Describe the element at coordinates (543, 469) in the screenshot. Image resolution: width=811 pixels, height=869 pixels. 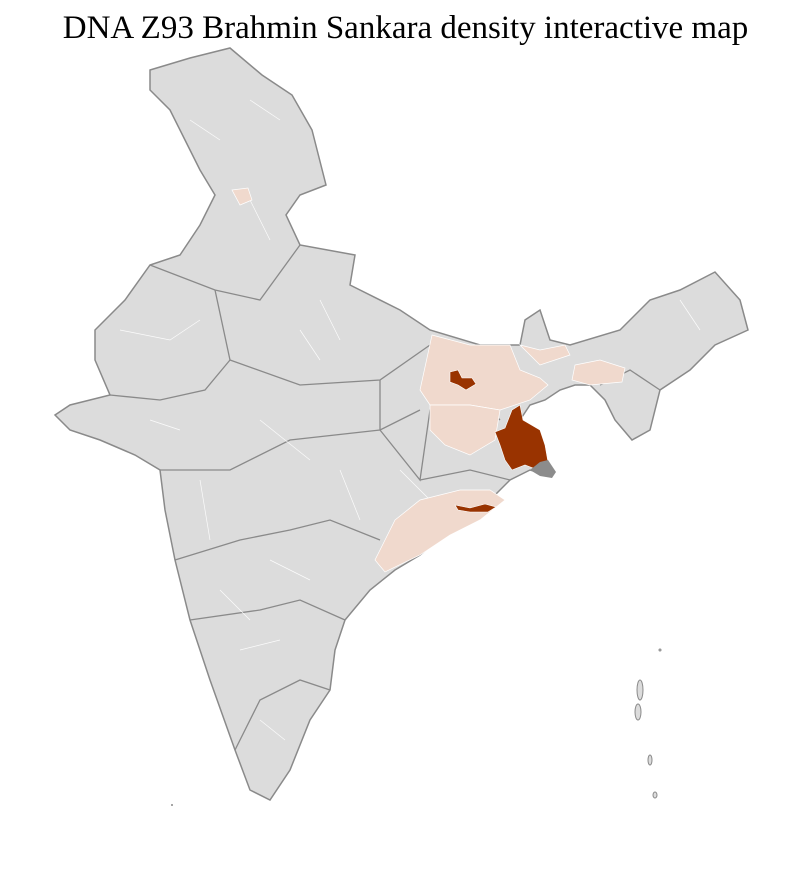
I see `no-data-region` at that location.